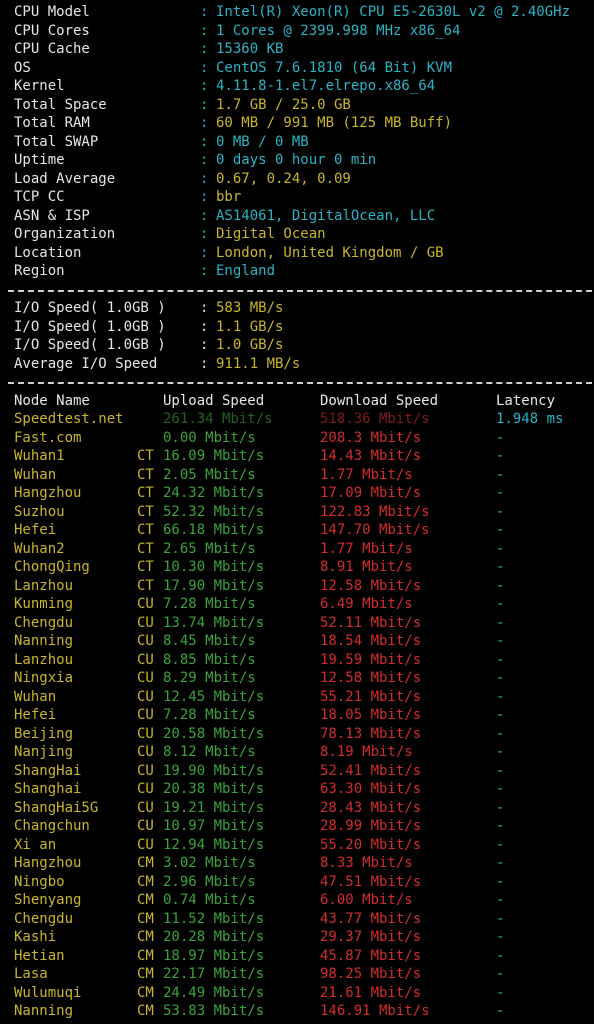 The image size is (594, 1024). Describe the element at coordinates (375, 1011) in the screenshot. I see `download-speed: 146.91 Mbit/s` at that location.